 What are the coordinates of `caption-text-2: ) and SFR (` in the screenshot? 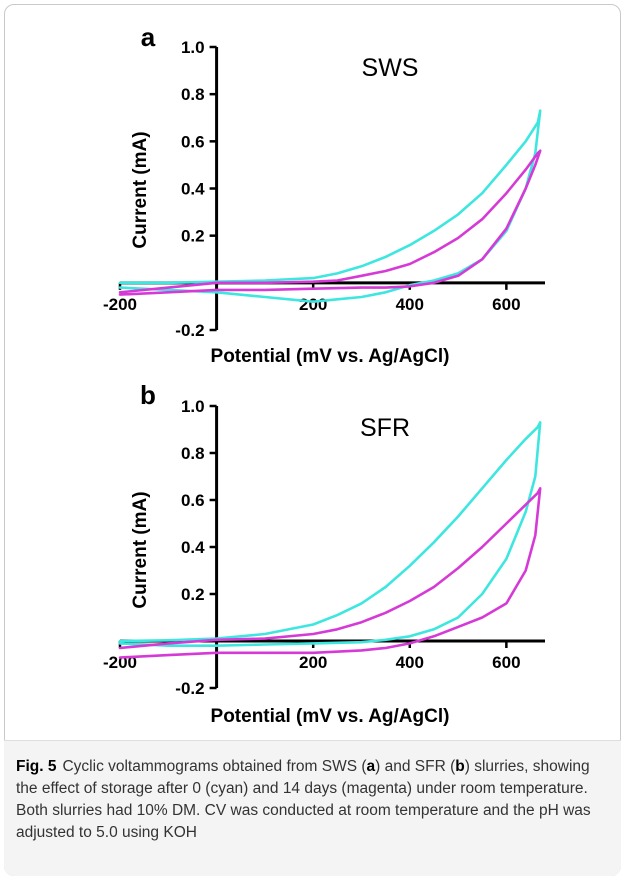 It's located at (415, 766).